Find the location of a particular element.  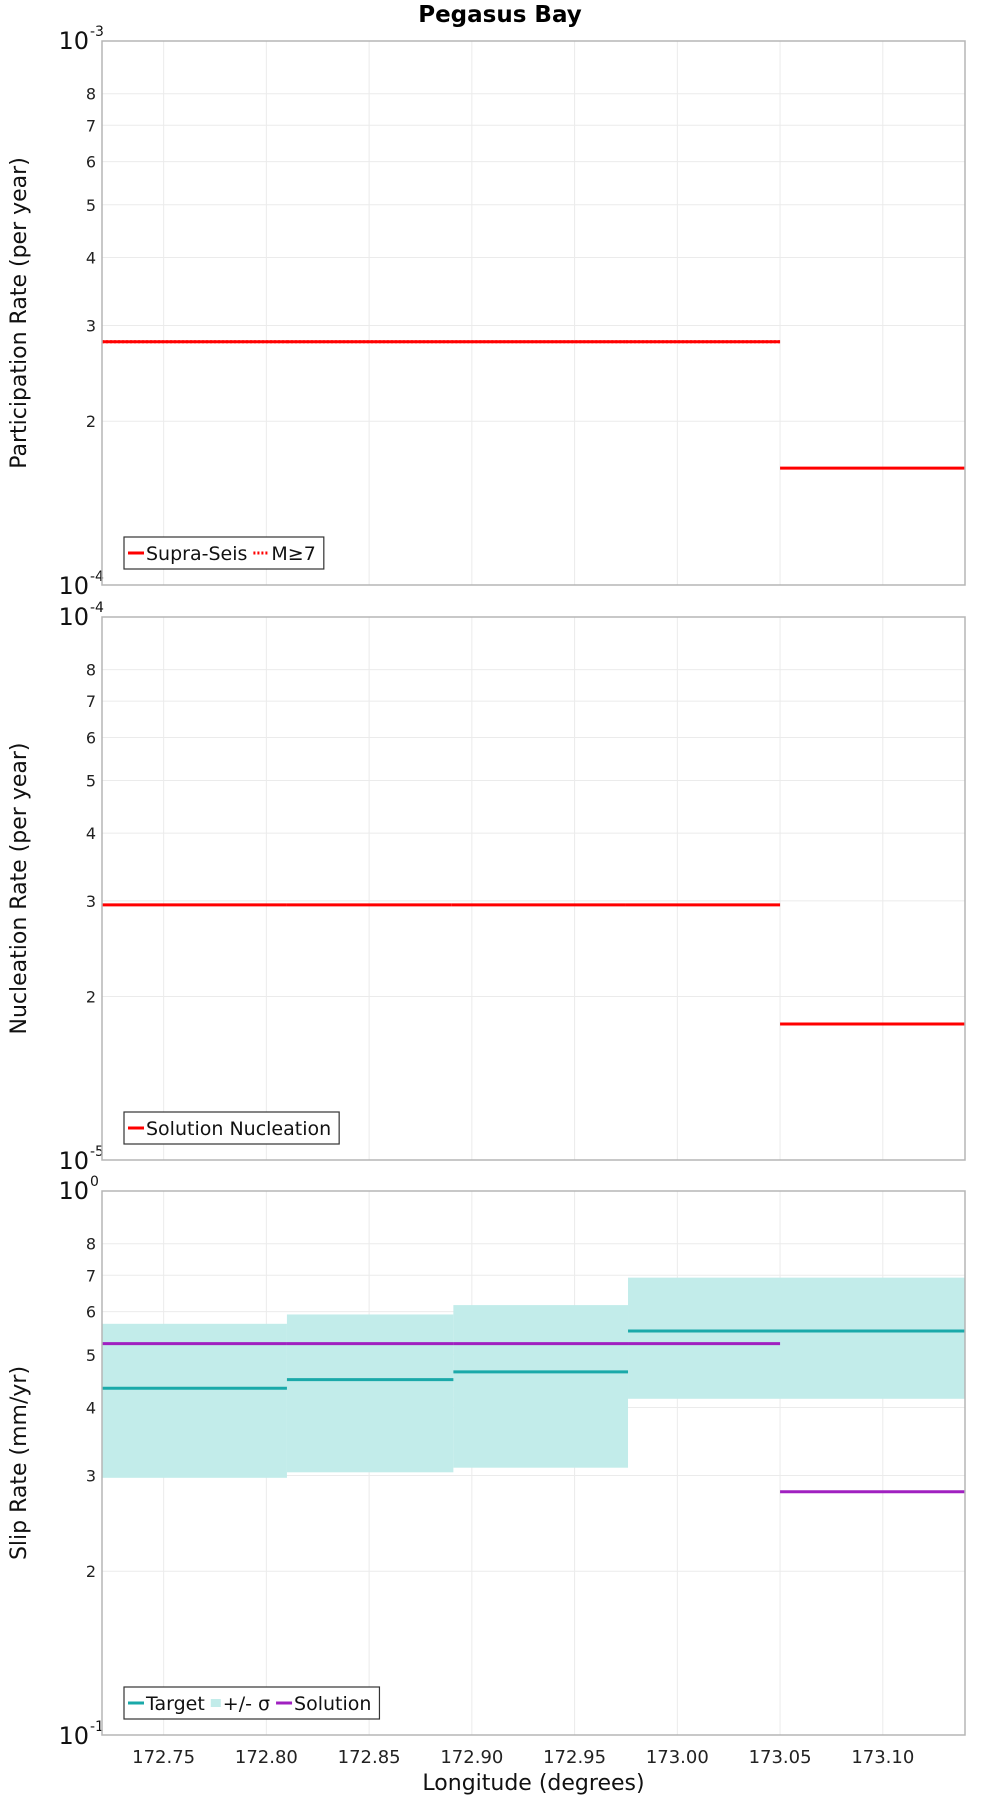

x-tick-label: 172.80 is located at coordinates (266, 1757).